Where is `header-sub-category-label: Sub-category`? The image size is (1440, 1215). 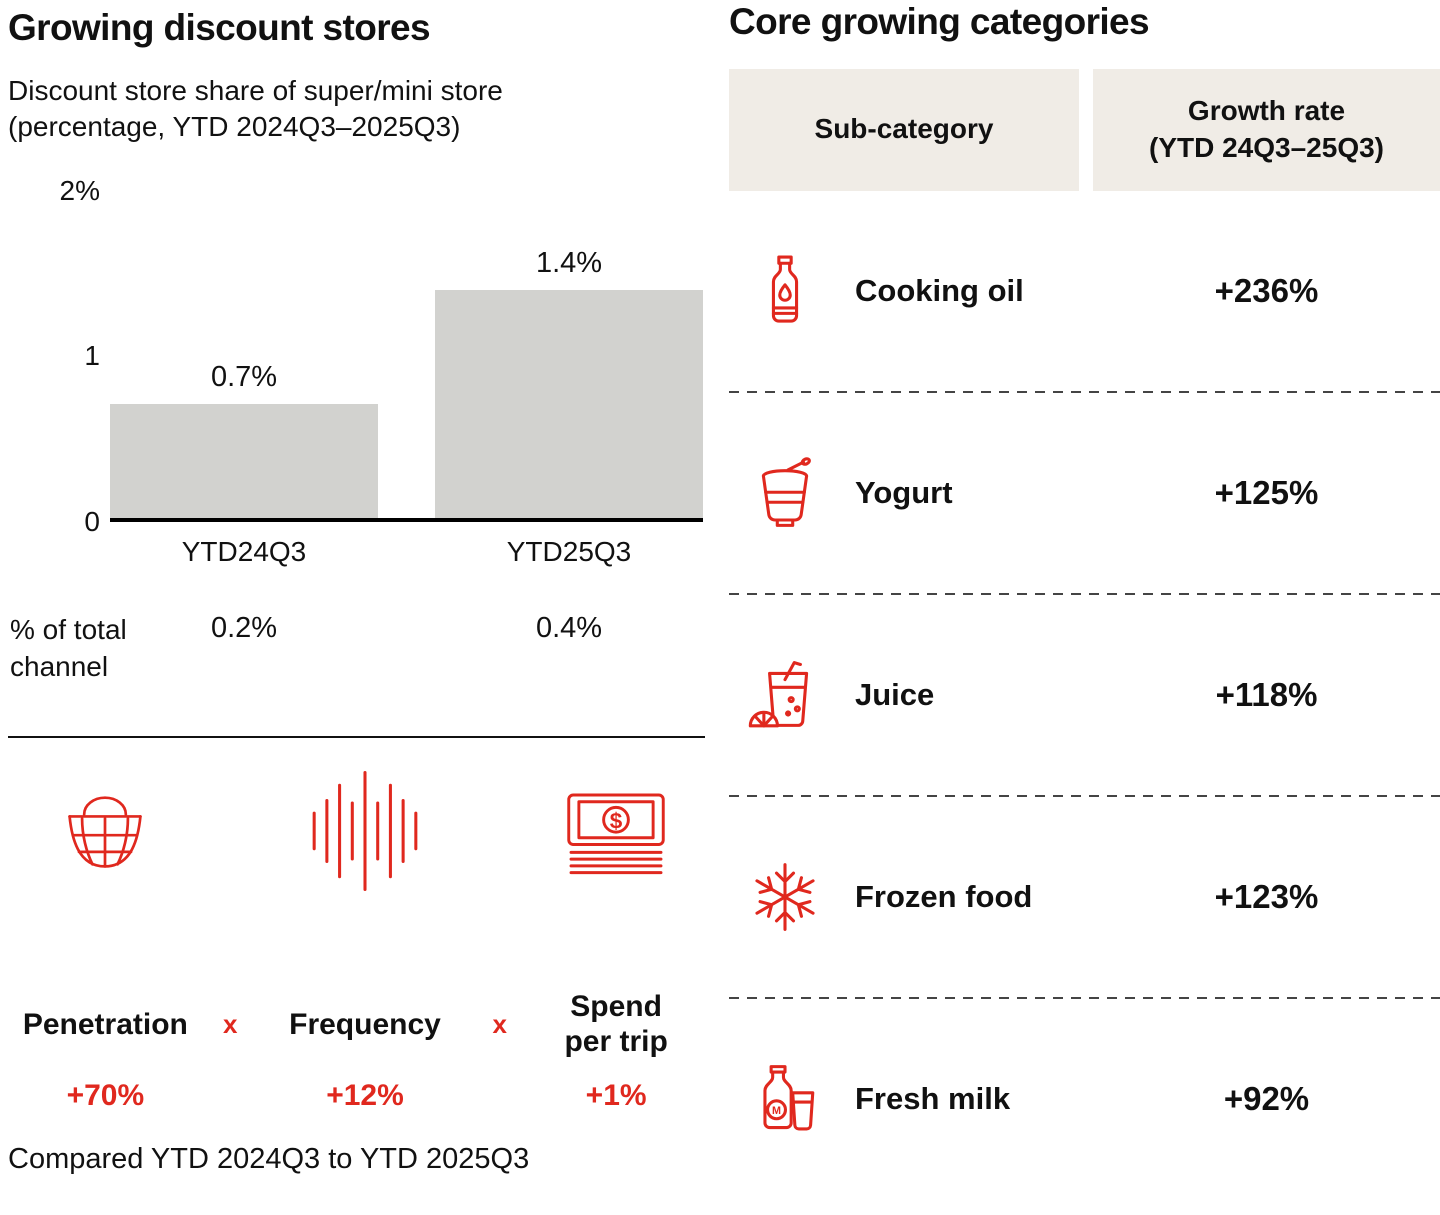
header-sub-category-label: Sub-category is located at coordinates (904, 129).